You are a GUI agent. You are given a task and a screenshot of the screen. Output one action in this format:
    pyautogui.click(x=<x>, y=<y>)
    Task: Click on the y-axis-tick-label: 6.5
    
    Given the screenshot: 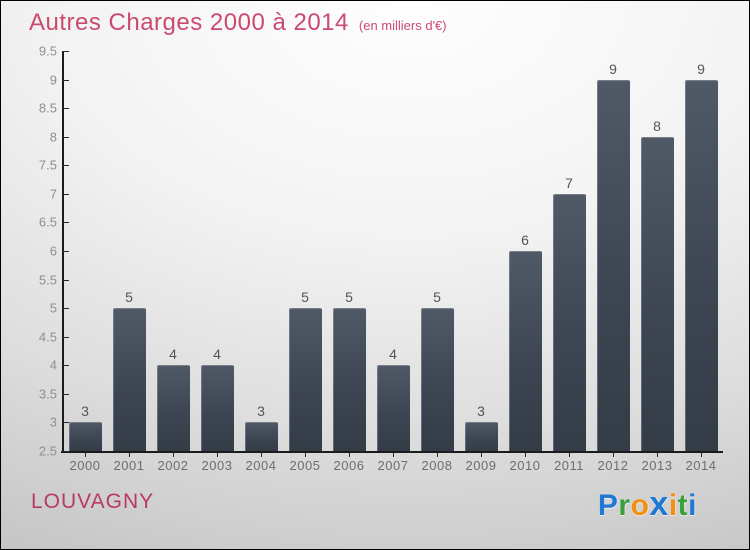 What is the action you would take?
    pyautogui.click(x=47, y=222)
    